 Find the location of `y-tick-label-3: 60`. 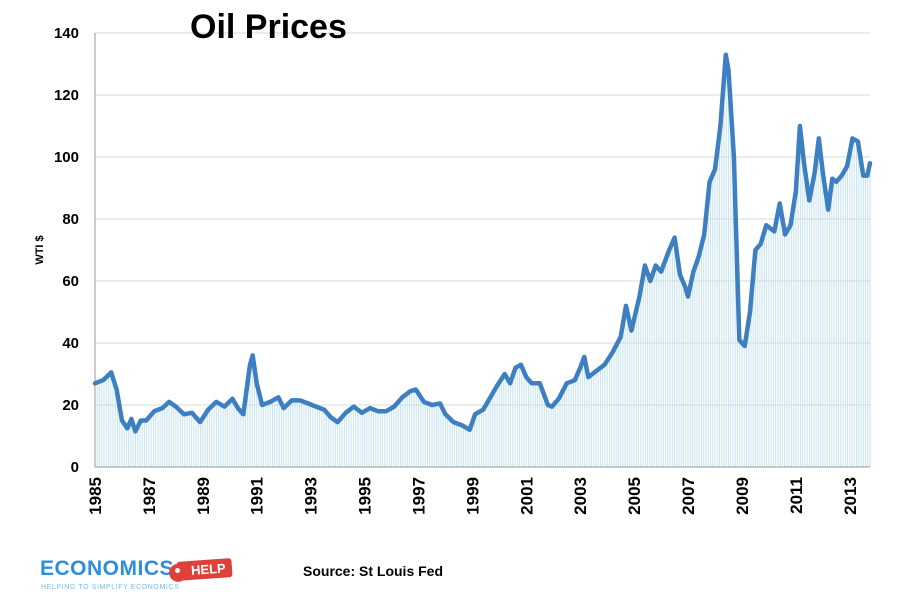

y-tick-label-3: 60 is located at coordinates (70, 281).